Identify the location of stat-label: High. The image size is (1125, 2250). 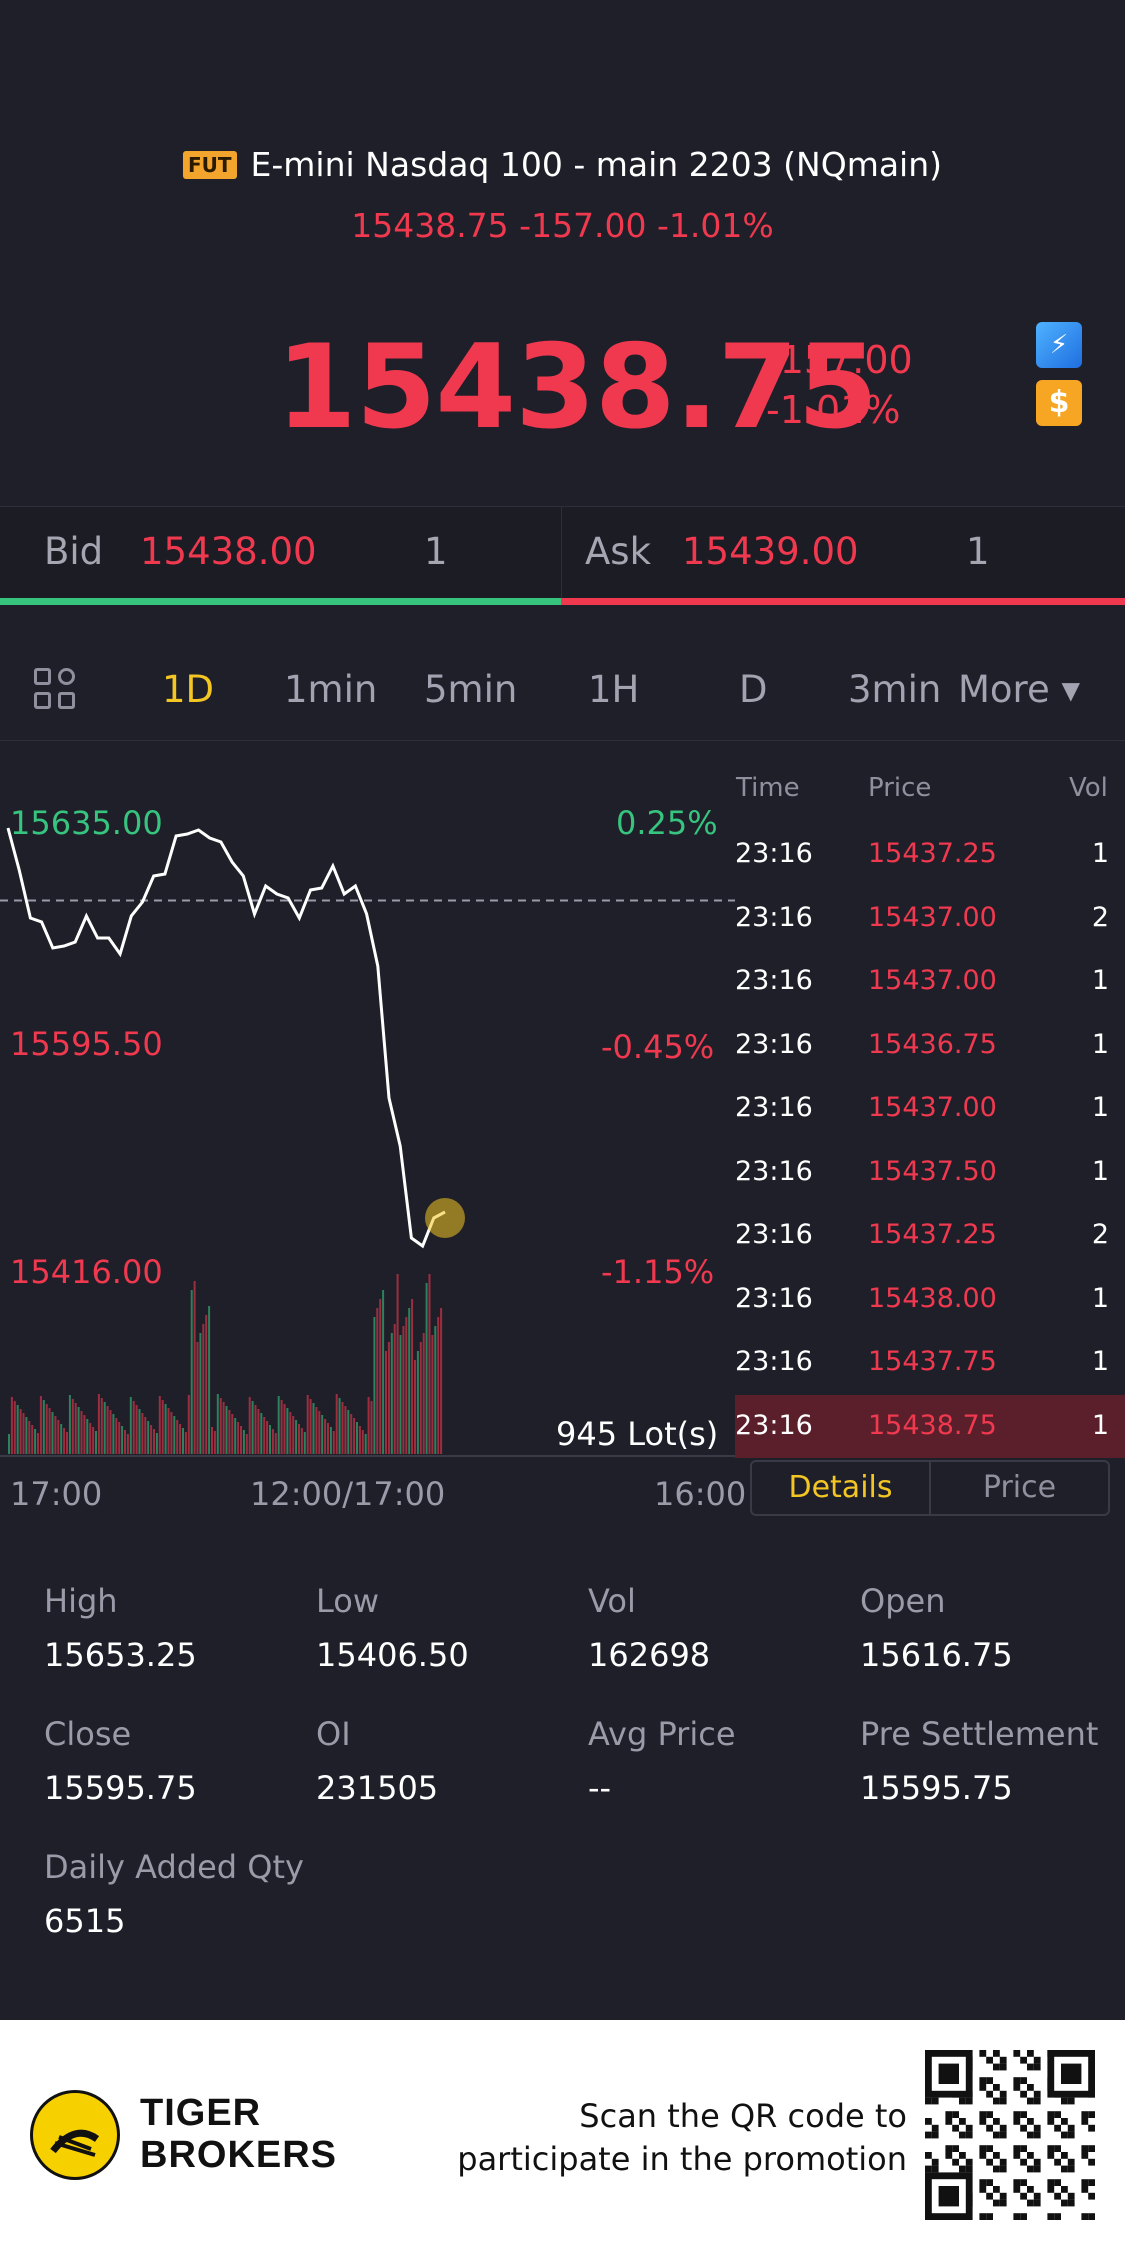
(81, 1601).